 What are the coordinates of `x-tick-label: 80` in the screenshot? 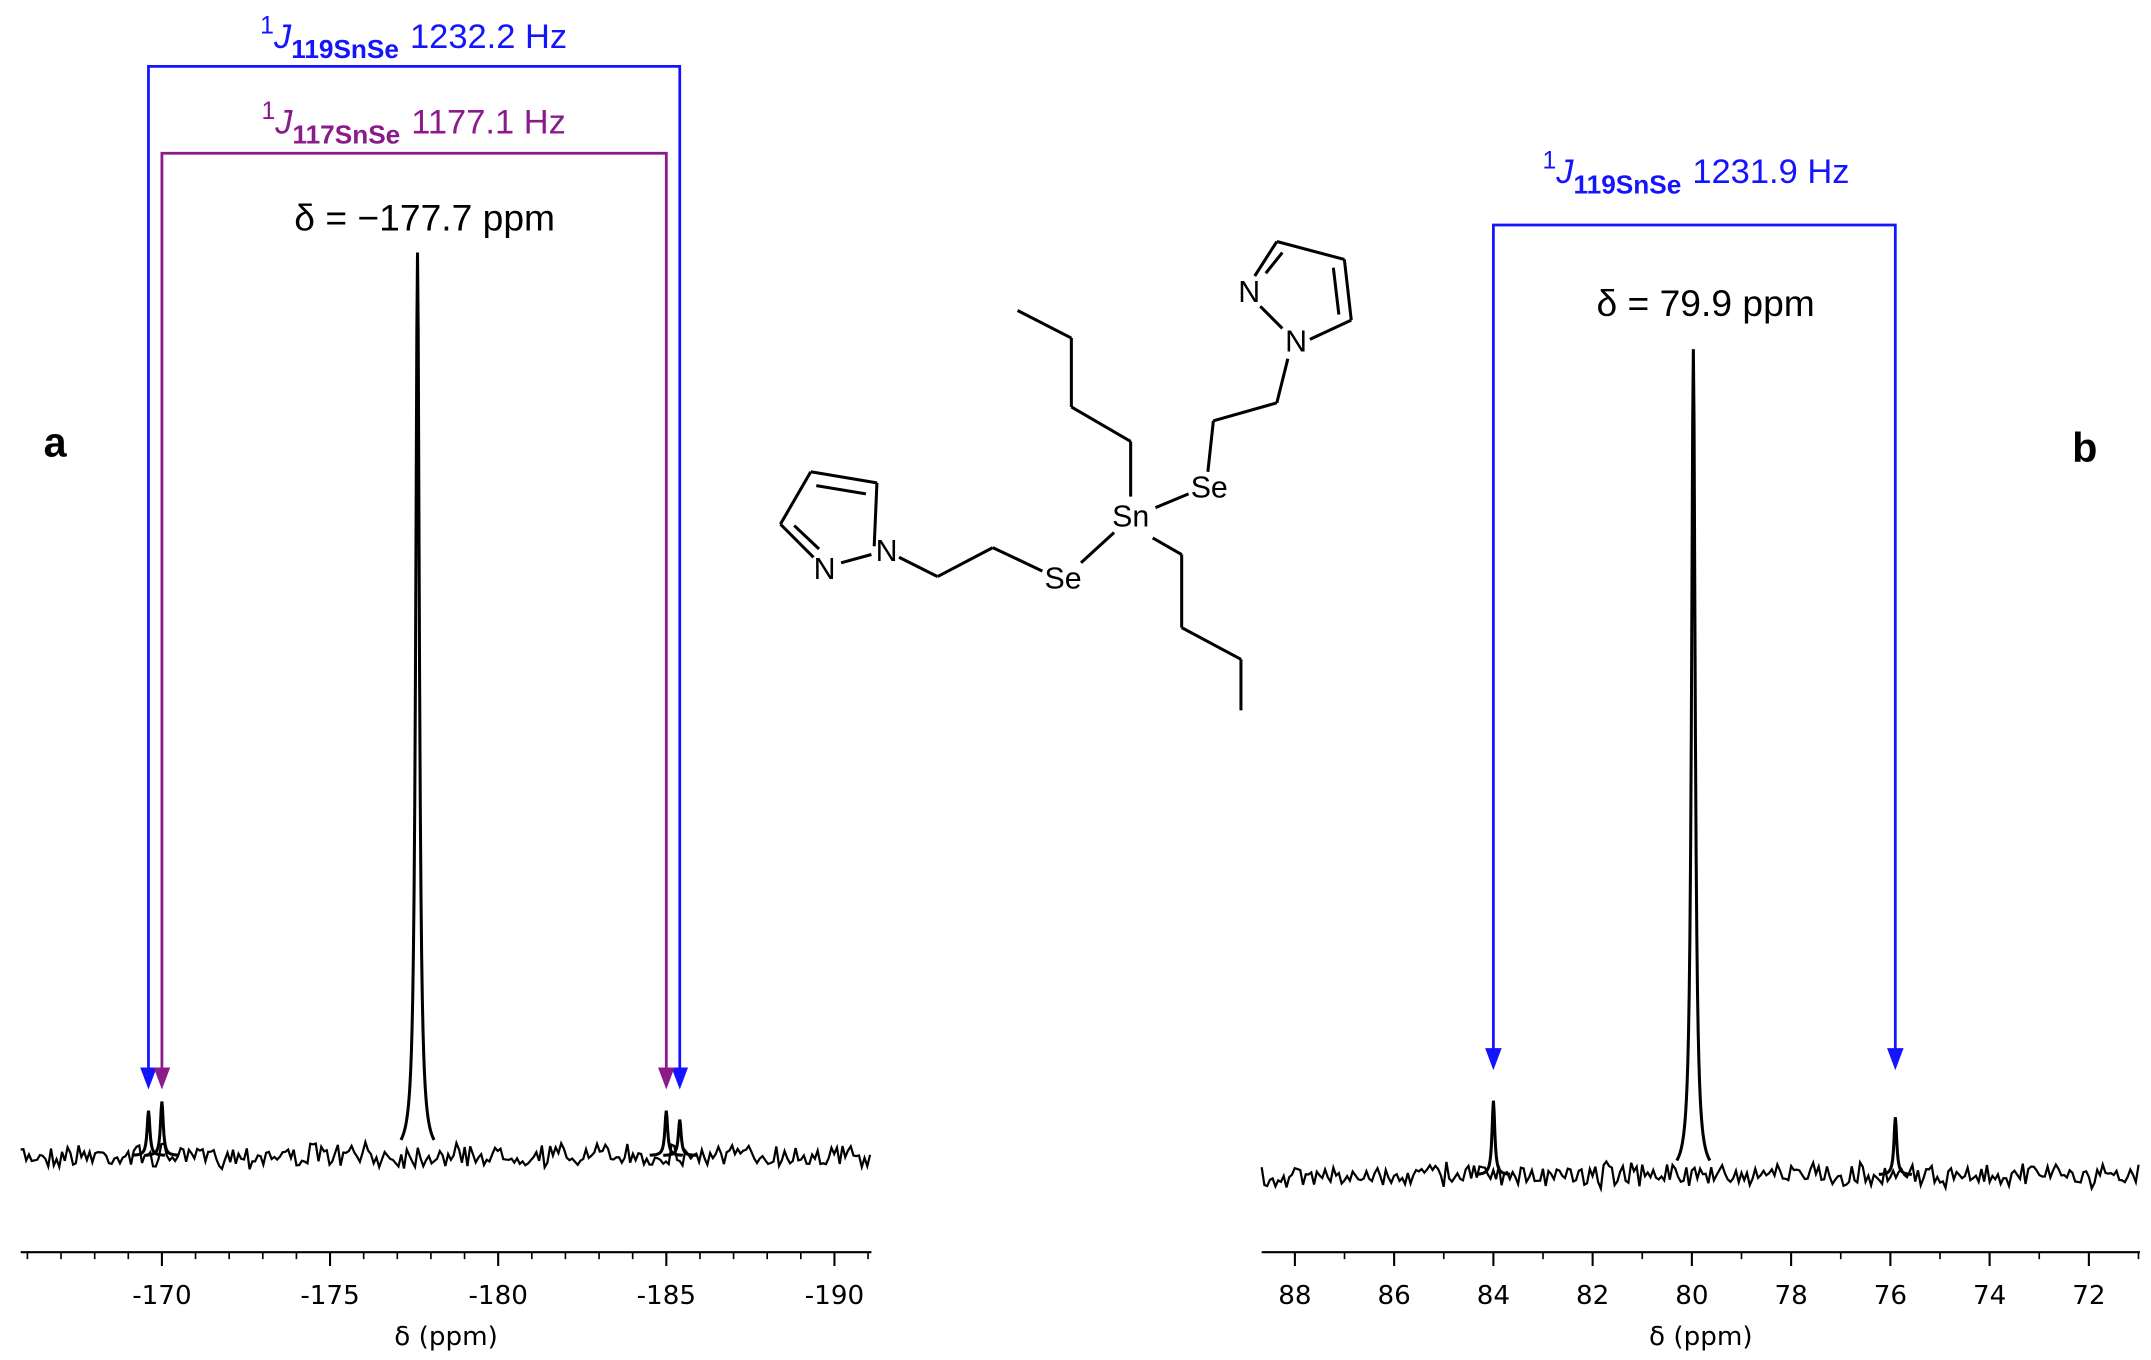 It's located at (1691, 1296).